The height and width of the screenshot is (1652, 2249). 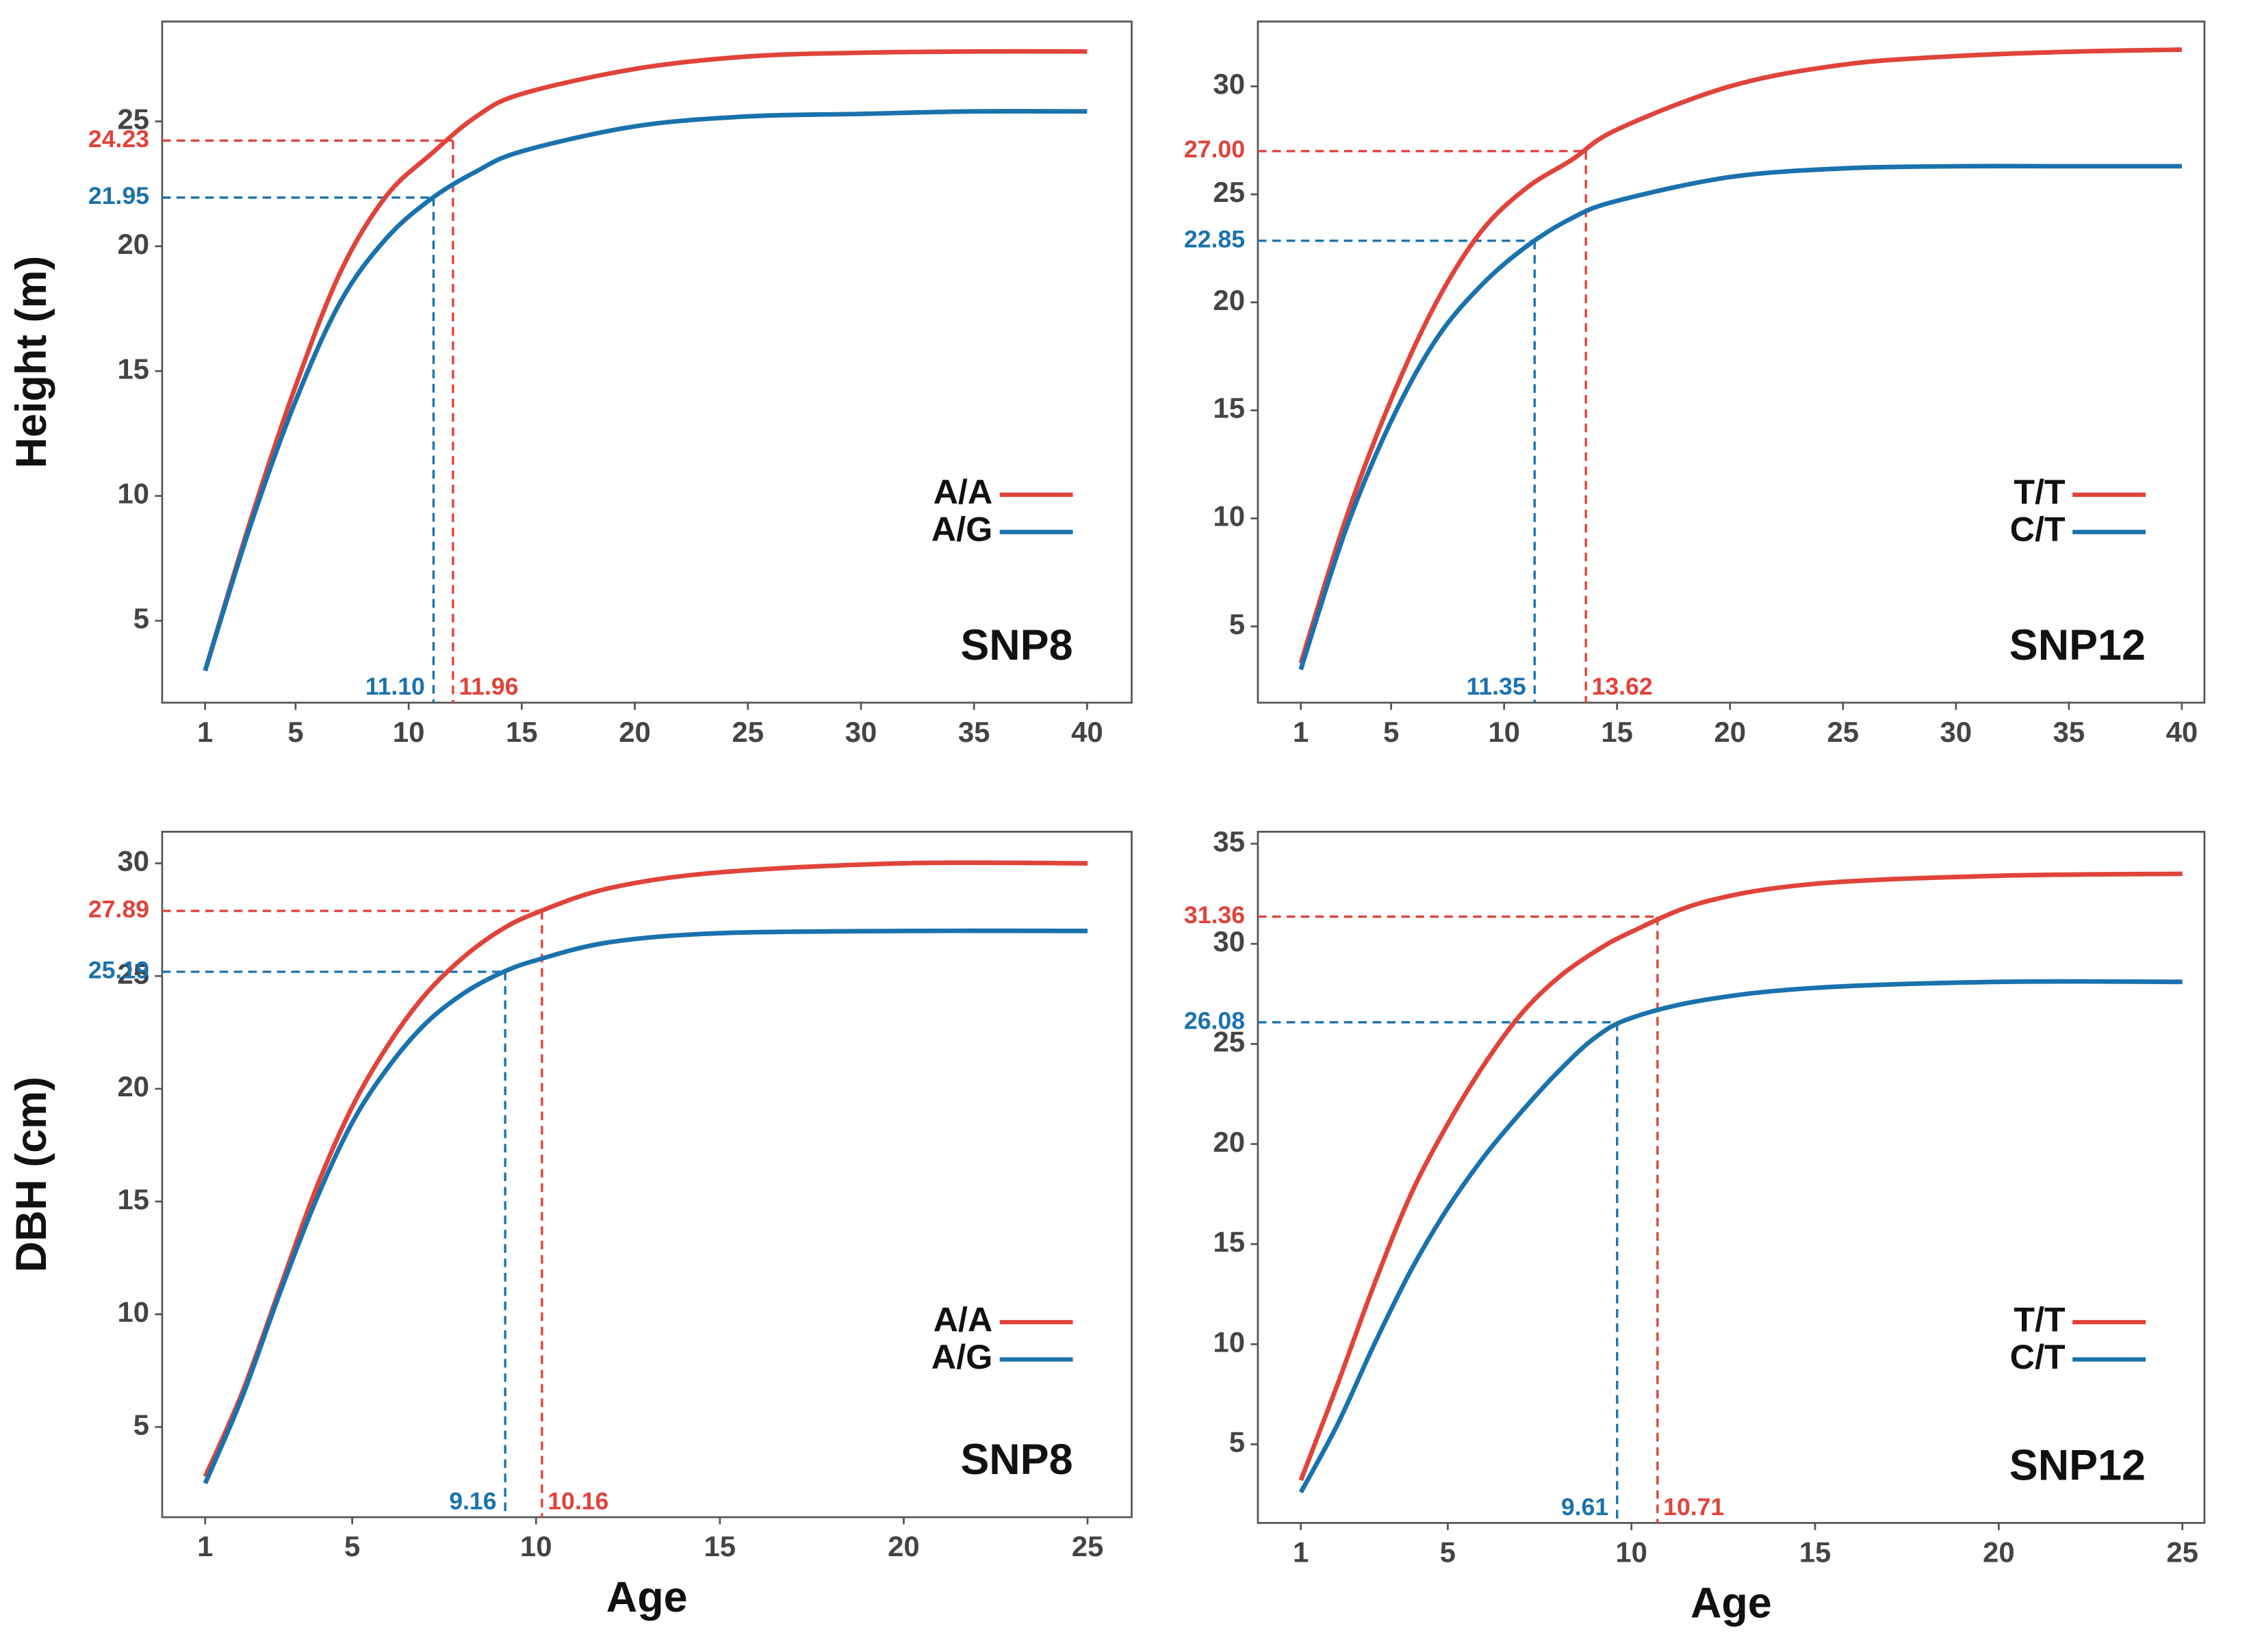 What do you see at coordinates (489, 686) in the screenshot?
I see `marker-x-label: 11.96` at bounding box center [489, 686].